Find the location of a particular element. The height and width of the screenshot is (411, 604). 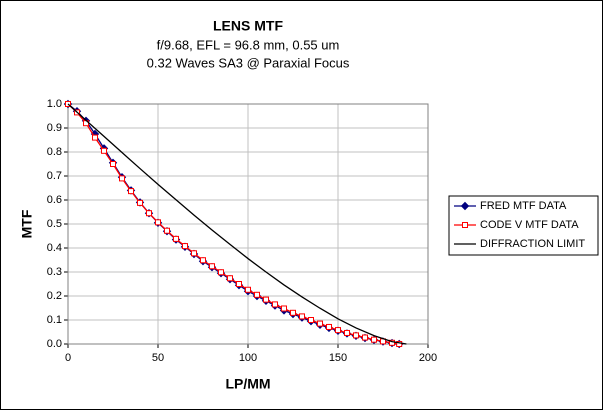

chart-subtitle: f/9.68, EFL = 96.8 mm, 0.55 um is located at coordinates (248, 44).